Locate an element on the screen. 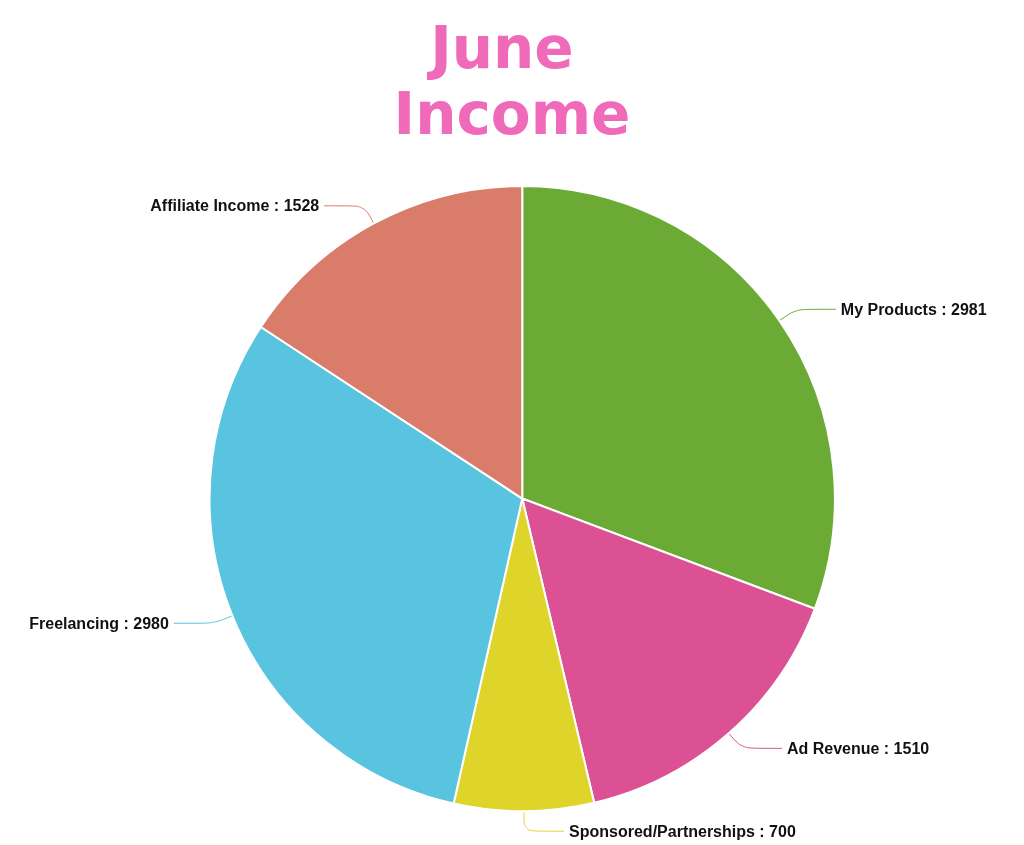 This screenshot has height=845, width=1024. slice-label: Freelancing is located at coordinates (74, 623).